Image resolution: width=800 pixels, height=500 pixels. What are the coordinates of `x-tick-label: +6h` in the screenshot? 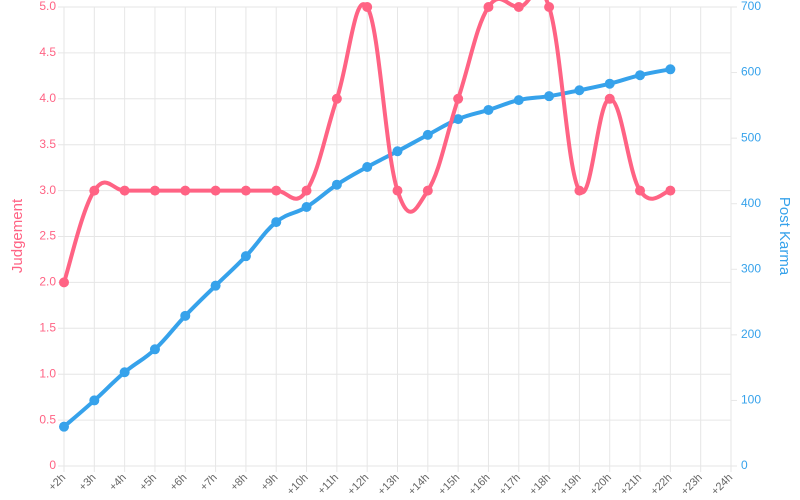 It's located at (179, 483).